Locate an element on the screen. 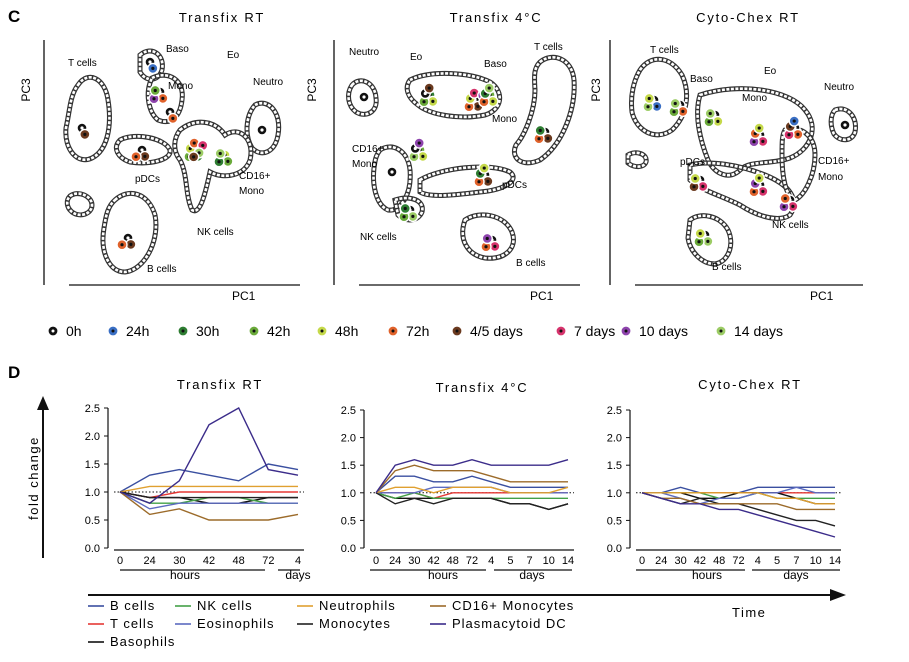  legend-label: Basophils is located at coordinates (142, 641).